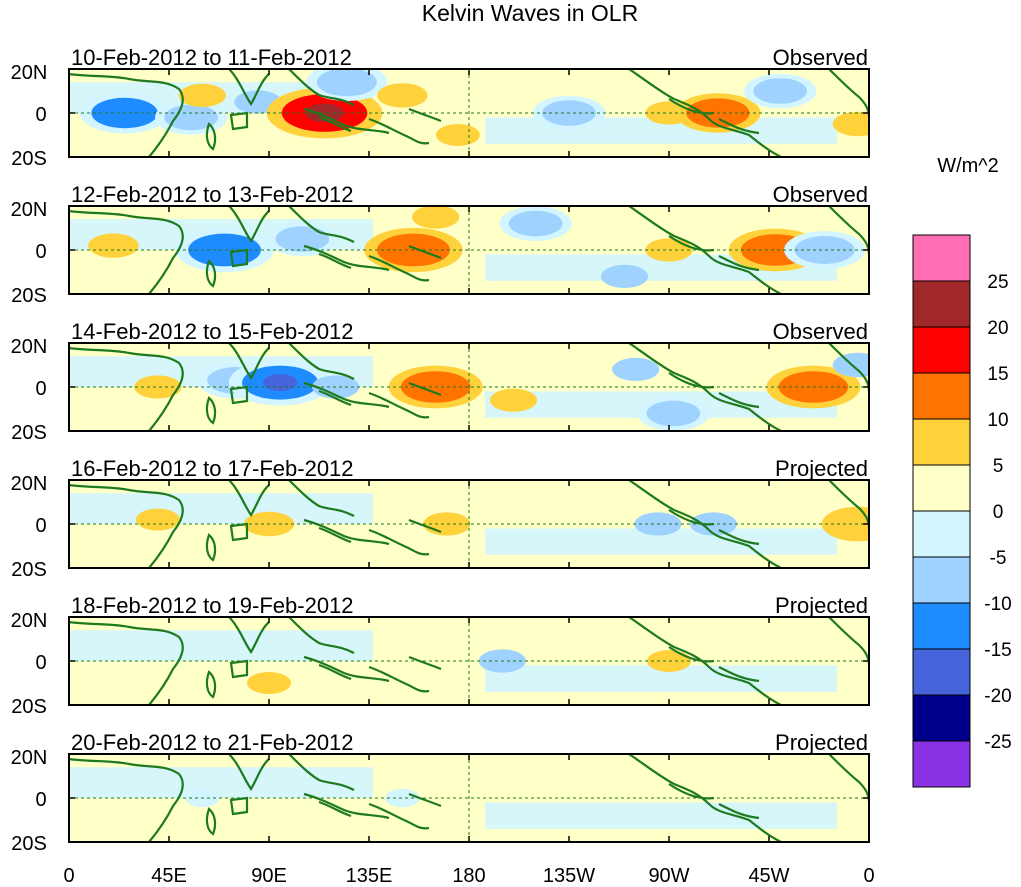 Image resolution: width=1021 pixels, height=887 pixels. Describe the element at coordinates (962, 471) in the screenshot. I see `colorbar: W/m^2 25 20 15 10 5 0 -5 -10 -15 -20 -25` at that location.